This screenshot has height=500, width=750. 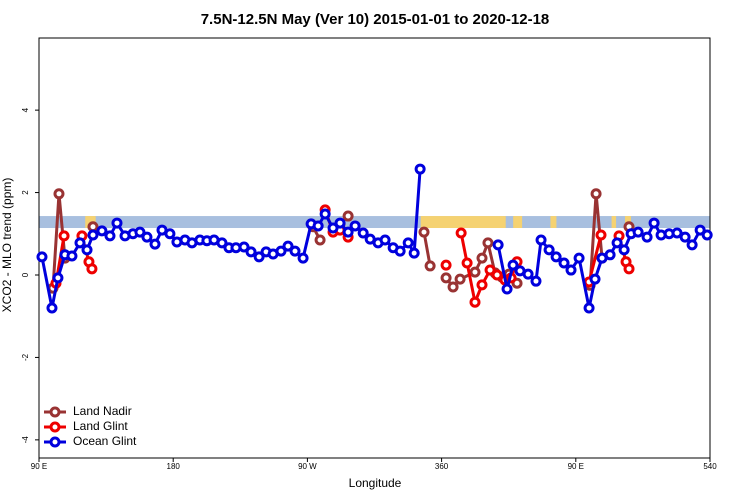 I want to click on x-tick-label: 90 W, so click(x=307, y=466).